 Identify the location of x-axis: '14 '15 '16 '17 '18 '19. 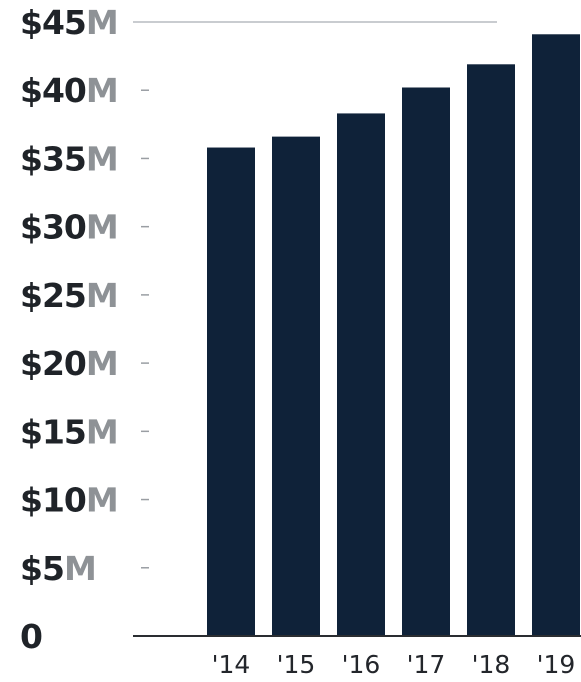
(357, 657).